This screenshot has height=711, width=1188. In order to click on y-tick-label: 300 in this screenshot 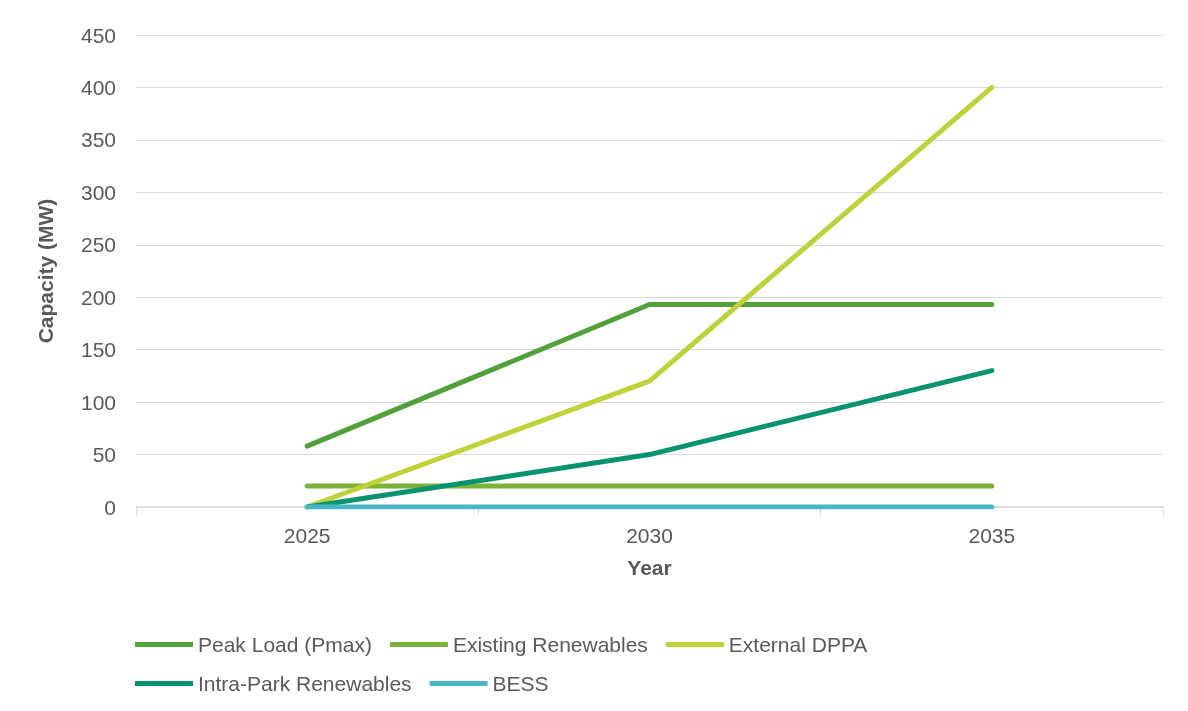, I will do `click(98, 192)`.